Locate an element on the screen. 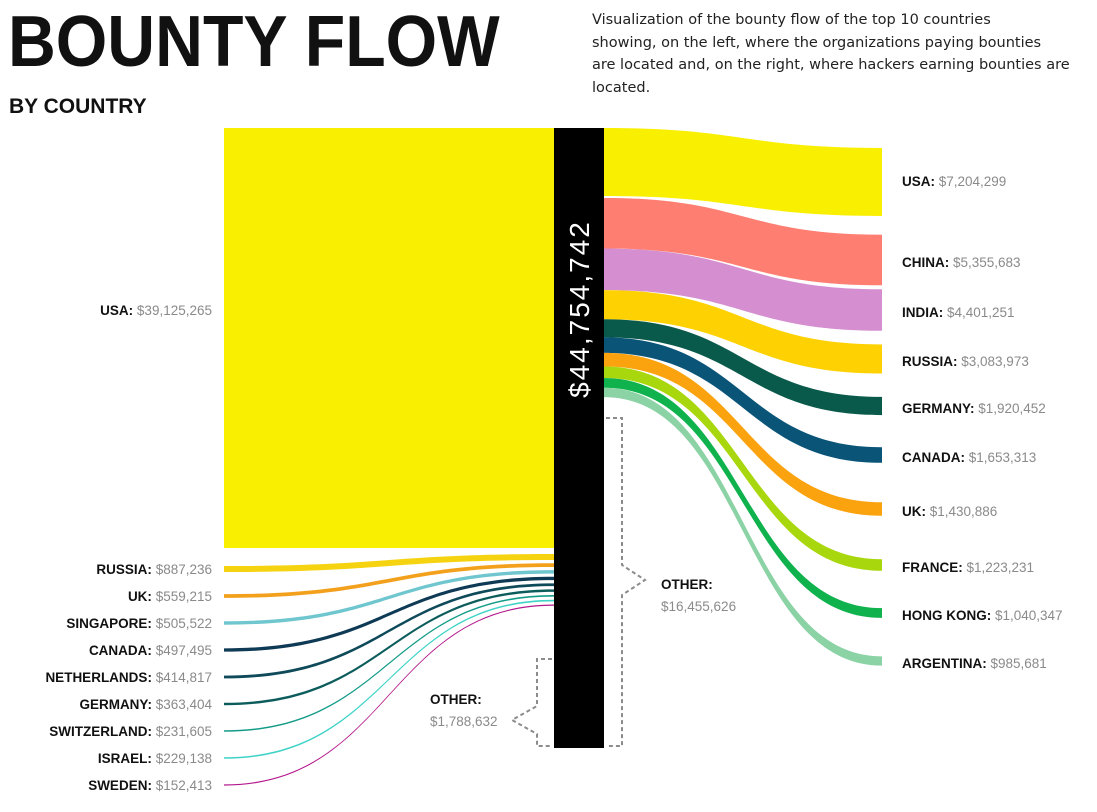 This screenshot has height=812, width=1097. left-flow-netherlands is located at coordinates (389, 631).